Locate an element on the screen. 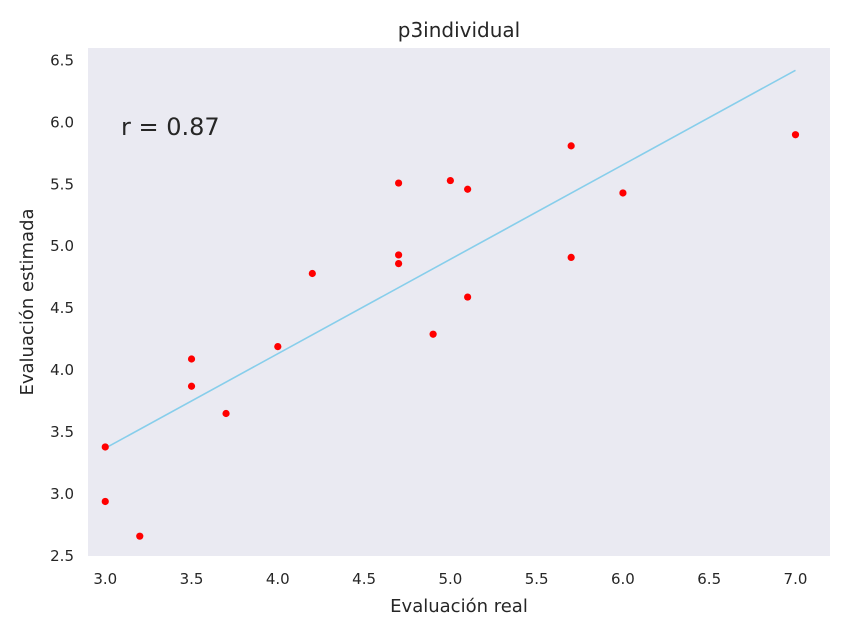 The width and height of the screenshot is (850, 637). x-tick-label: 5.5 is located at coordinates (537, 579).